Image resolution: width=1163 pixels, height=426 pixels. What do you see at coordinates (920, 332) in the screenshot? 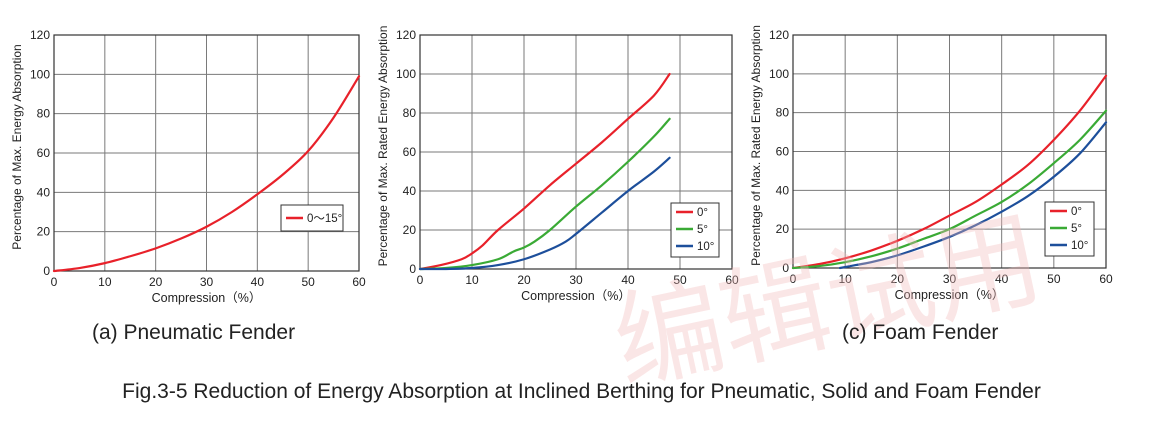
I see `caption-foam: (c) Foam Fender` at bounding box center [920, 332].